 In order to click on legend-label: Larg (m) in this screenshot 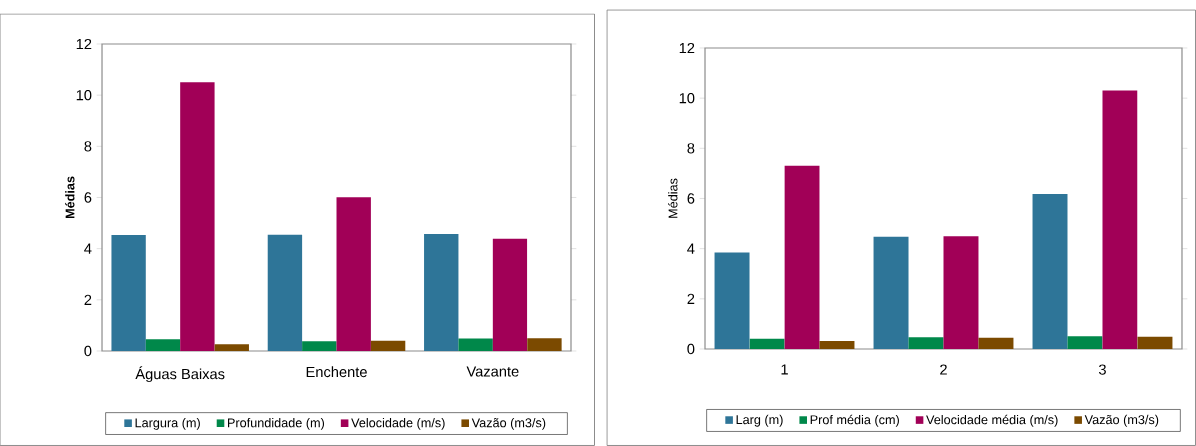, I will do `click(759, 420)`.